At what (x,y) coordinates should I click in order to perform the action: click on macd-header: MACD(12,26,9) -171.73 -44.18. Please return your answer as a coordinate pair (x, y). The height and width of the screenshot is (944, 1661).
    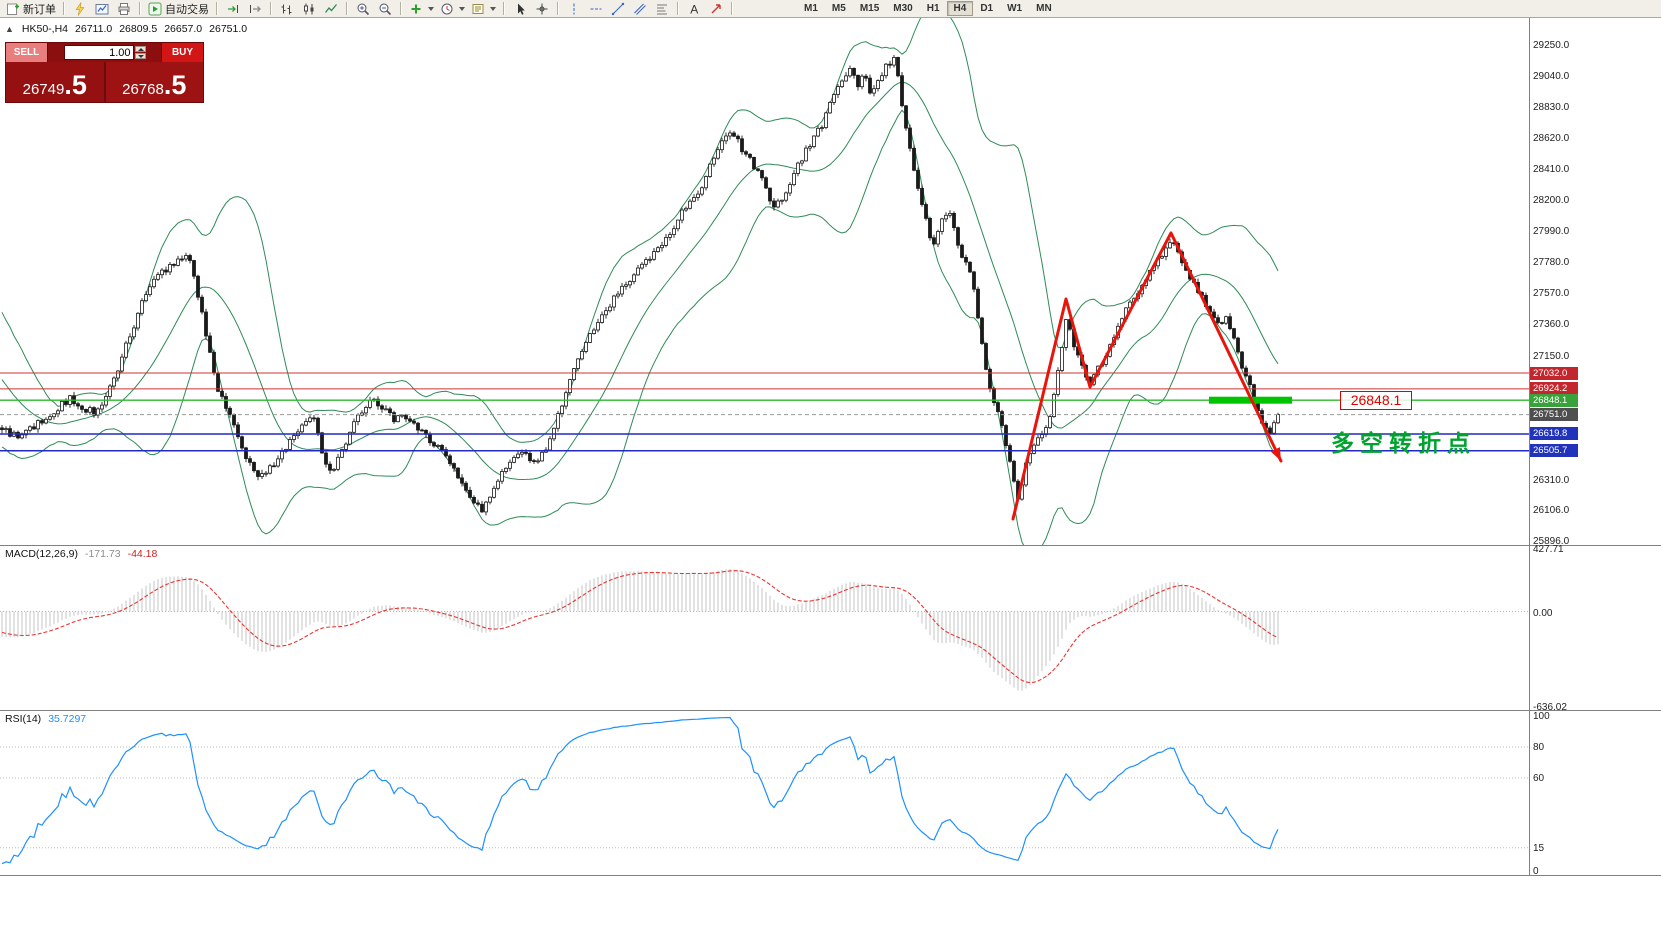
    Looking at the image, I should click on (81, 554).